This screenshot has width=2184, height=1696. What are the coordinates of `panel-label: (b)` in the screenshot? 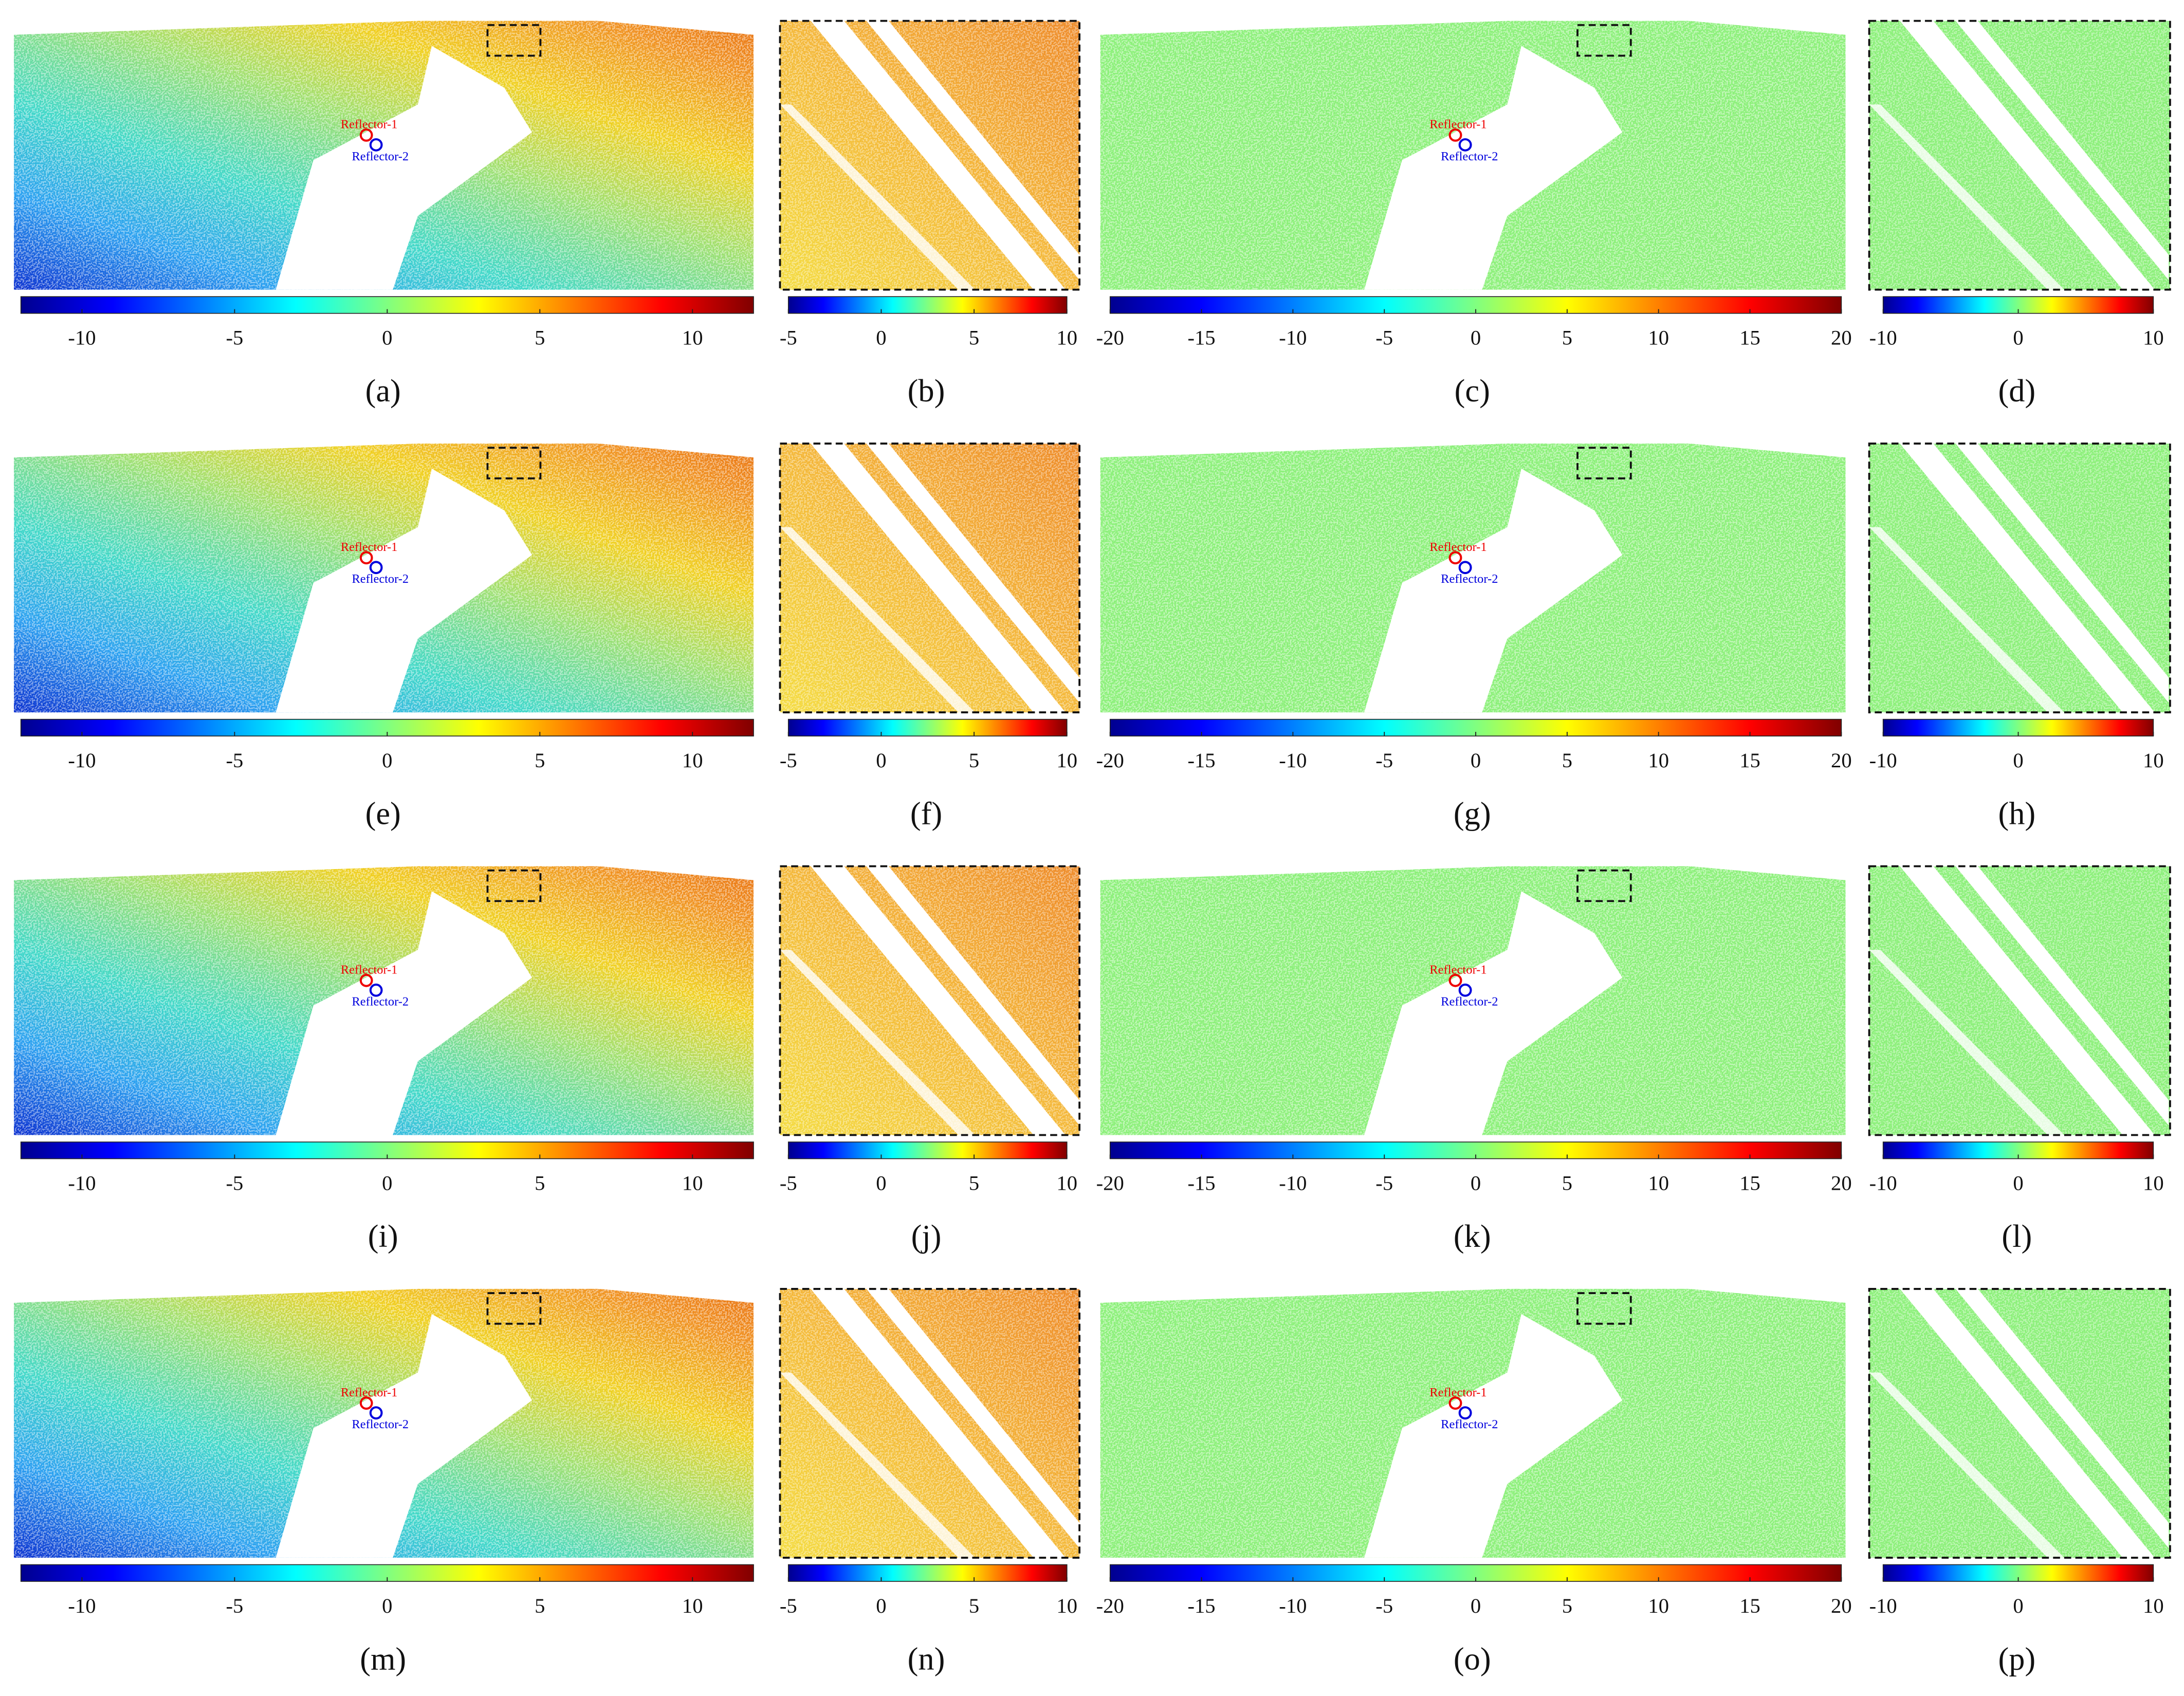 It's located at (926, 391).